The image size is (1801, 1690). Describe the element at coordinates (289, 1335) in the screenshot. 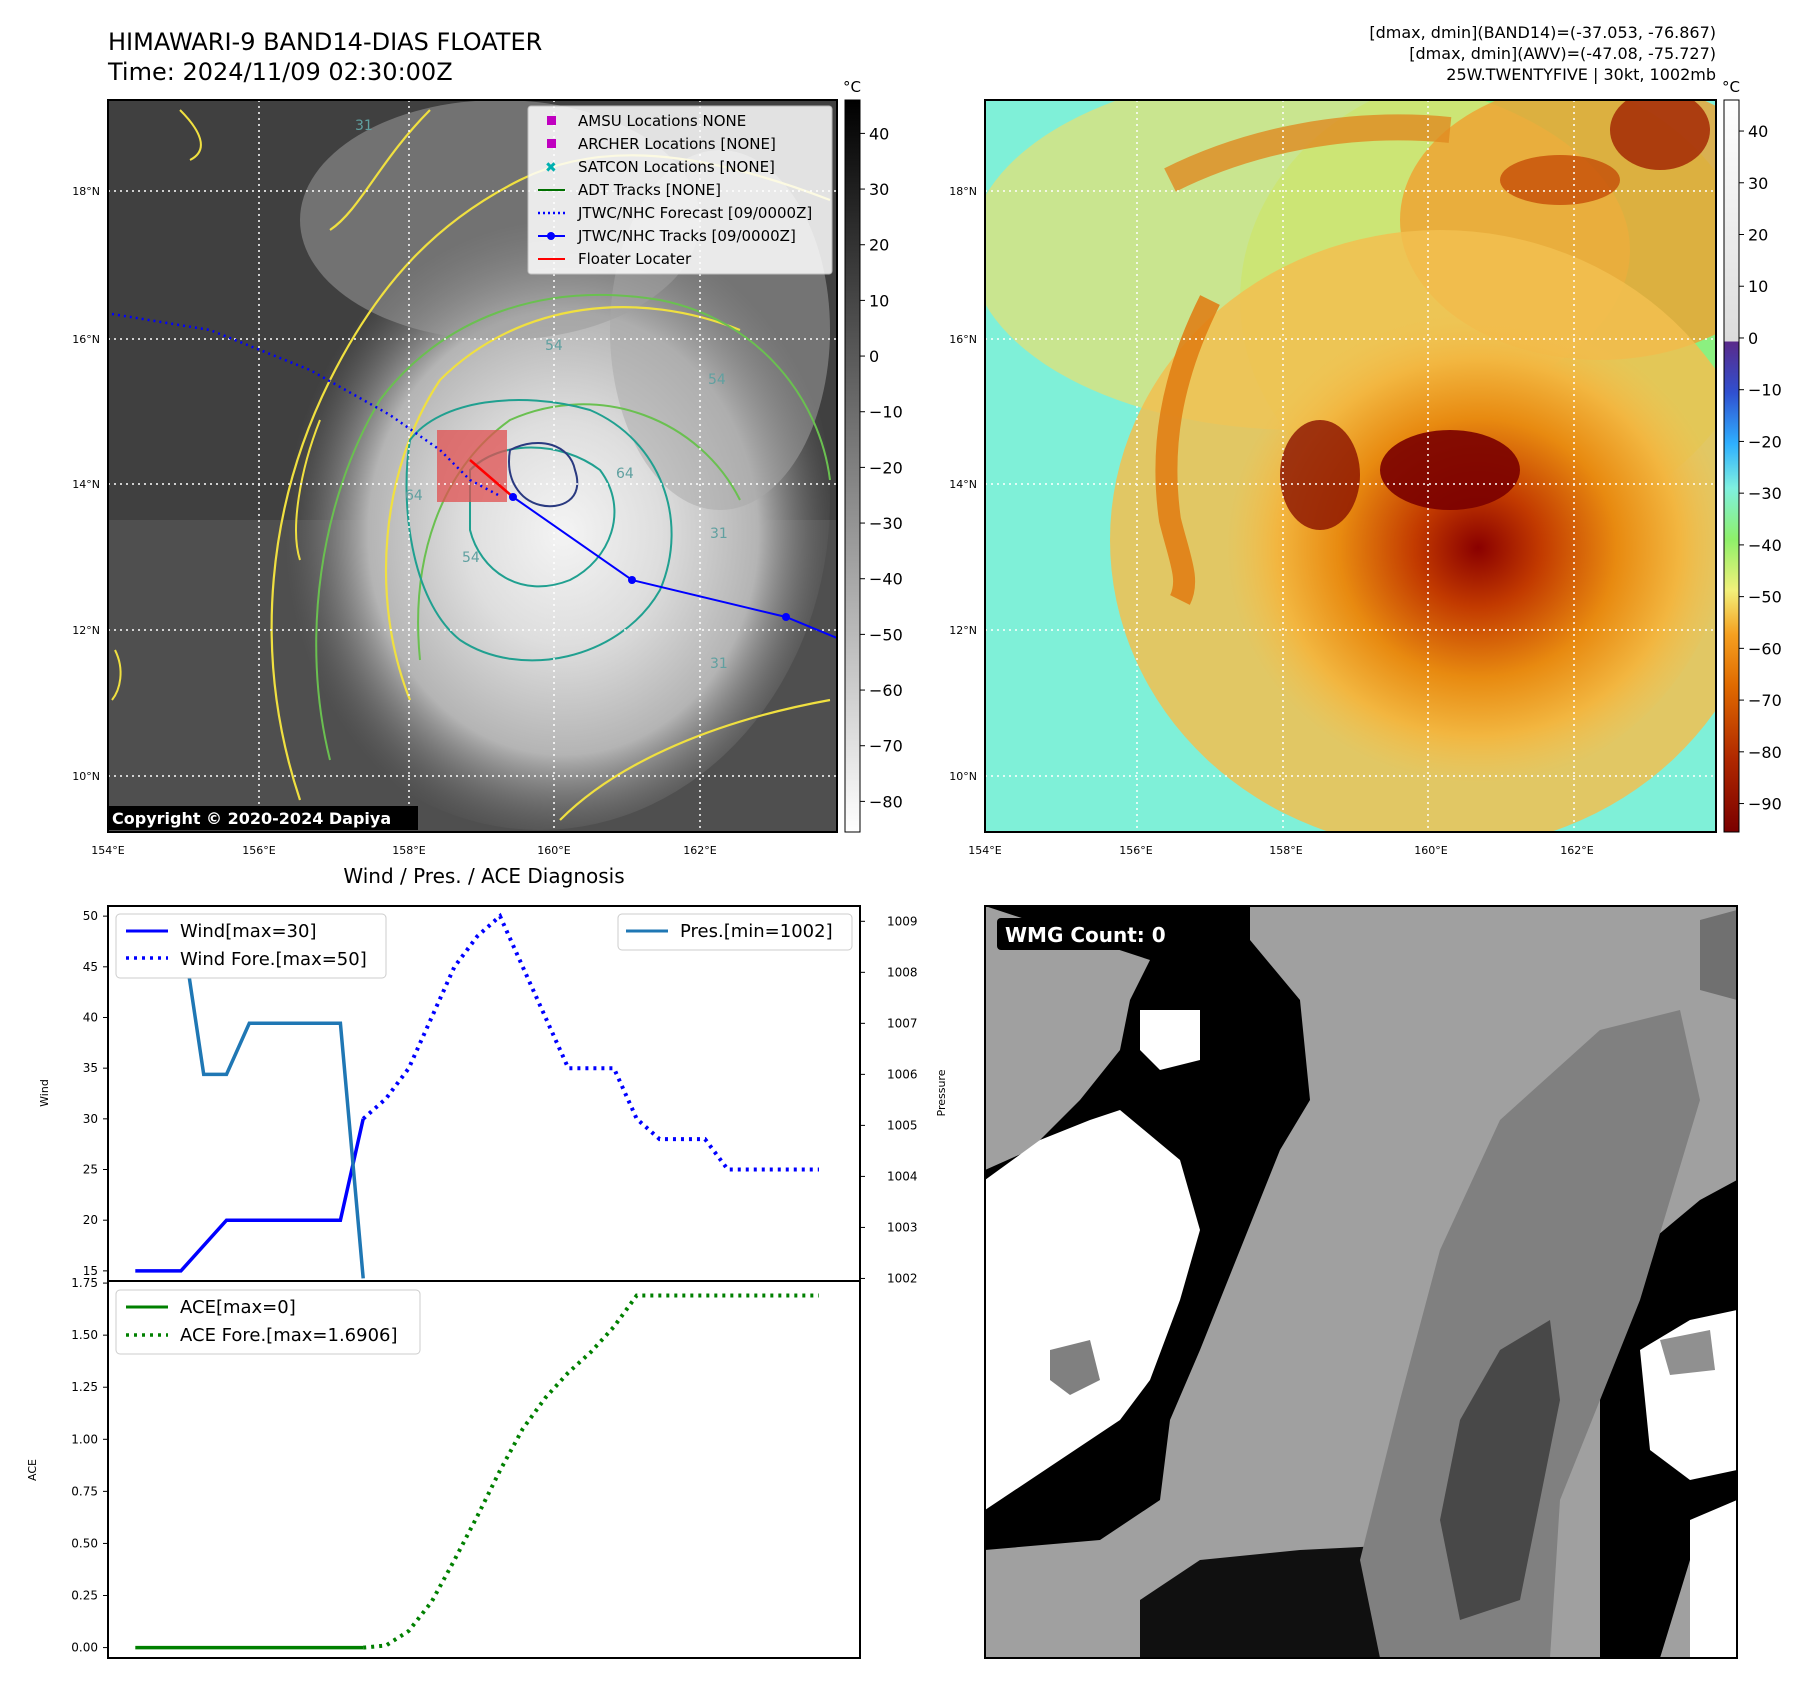

I see `legend-ace-forecast: ACE Fore.[max=1.6906]` at that location.